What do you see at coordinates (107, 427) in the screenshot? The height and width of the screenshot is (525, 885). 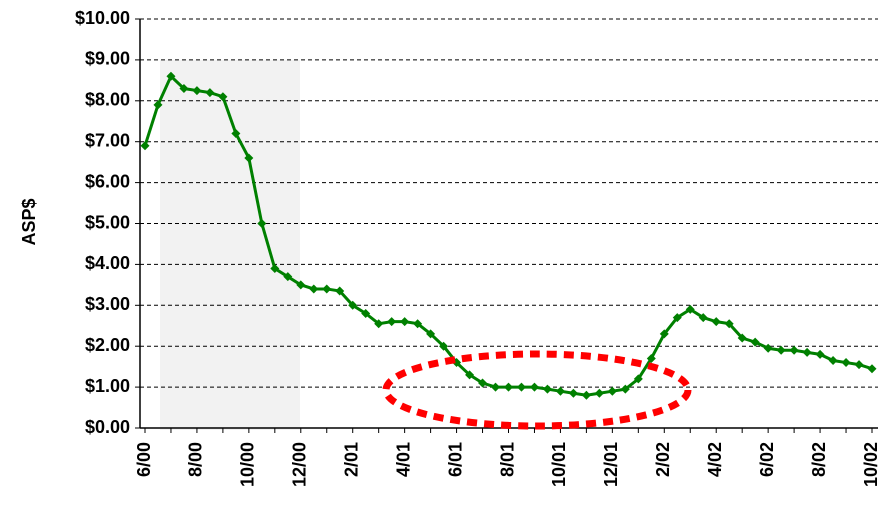 I see `y-tick-label: $0.00` at bounding box center [107, 427].